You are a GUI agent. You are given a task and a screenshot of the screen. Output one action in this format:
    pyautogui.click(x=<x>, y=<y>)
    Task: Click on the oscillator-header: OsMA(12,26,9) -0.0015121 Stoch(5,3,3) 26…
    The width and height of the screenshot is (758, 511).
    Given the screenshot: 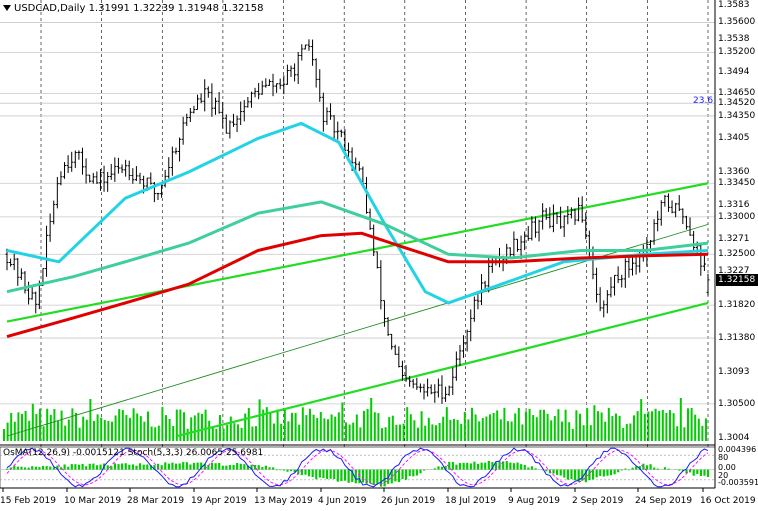 What is the action you would take?
    pyautogui.click(x=133, y=453)
    